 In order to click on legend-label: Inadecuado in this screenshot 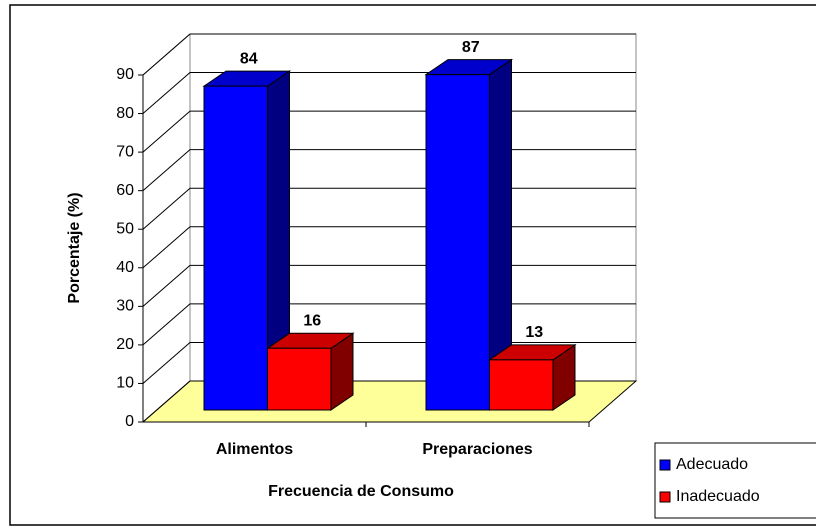, I will do `click(718, 496)`.